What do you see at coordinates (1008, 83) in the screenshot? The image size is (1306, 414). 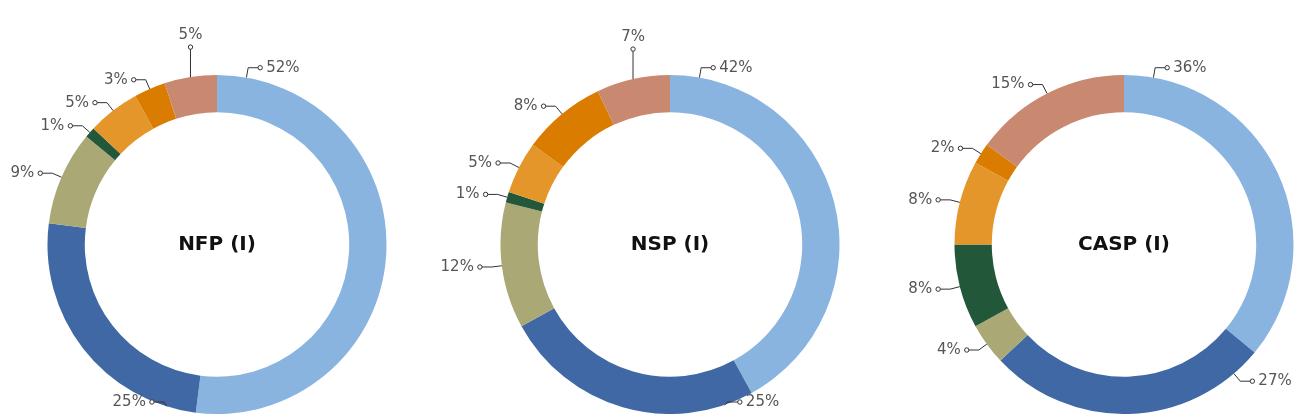 I see `data-label: 15%` at bounding box center [1008, 83].